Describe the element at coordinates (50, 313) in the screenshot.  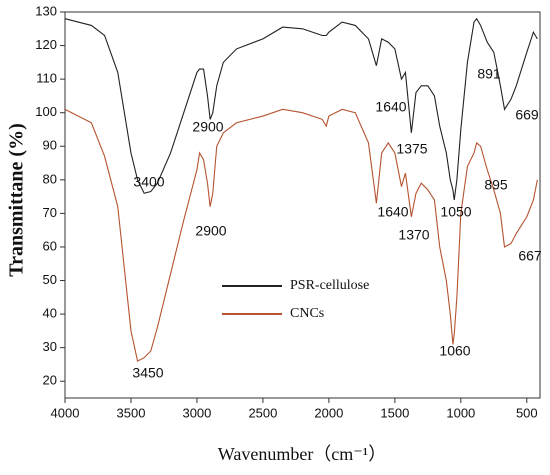
I see `y-tick-label: 40` at that location.